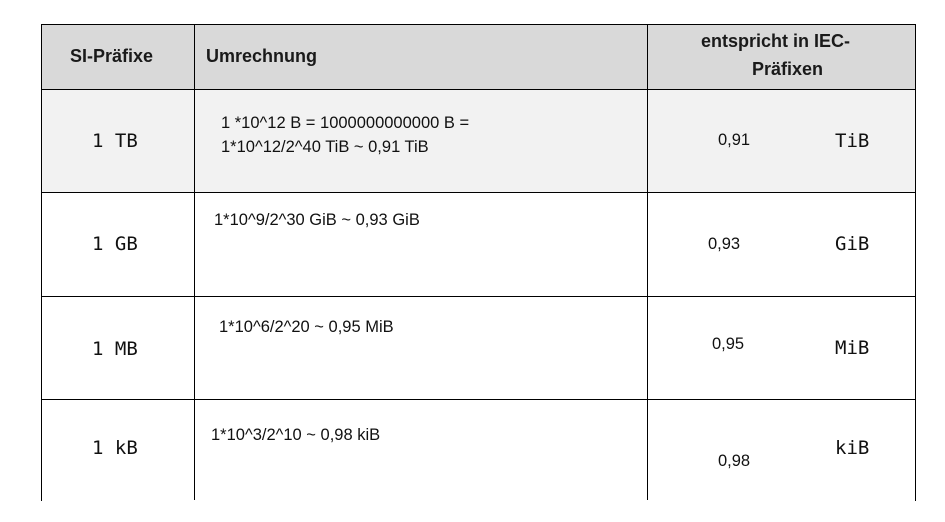 The width and height of the screenshot is (945, 522). I want to click on si-prefix-cell: 1 TB, so click(115, 141).